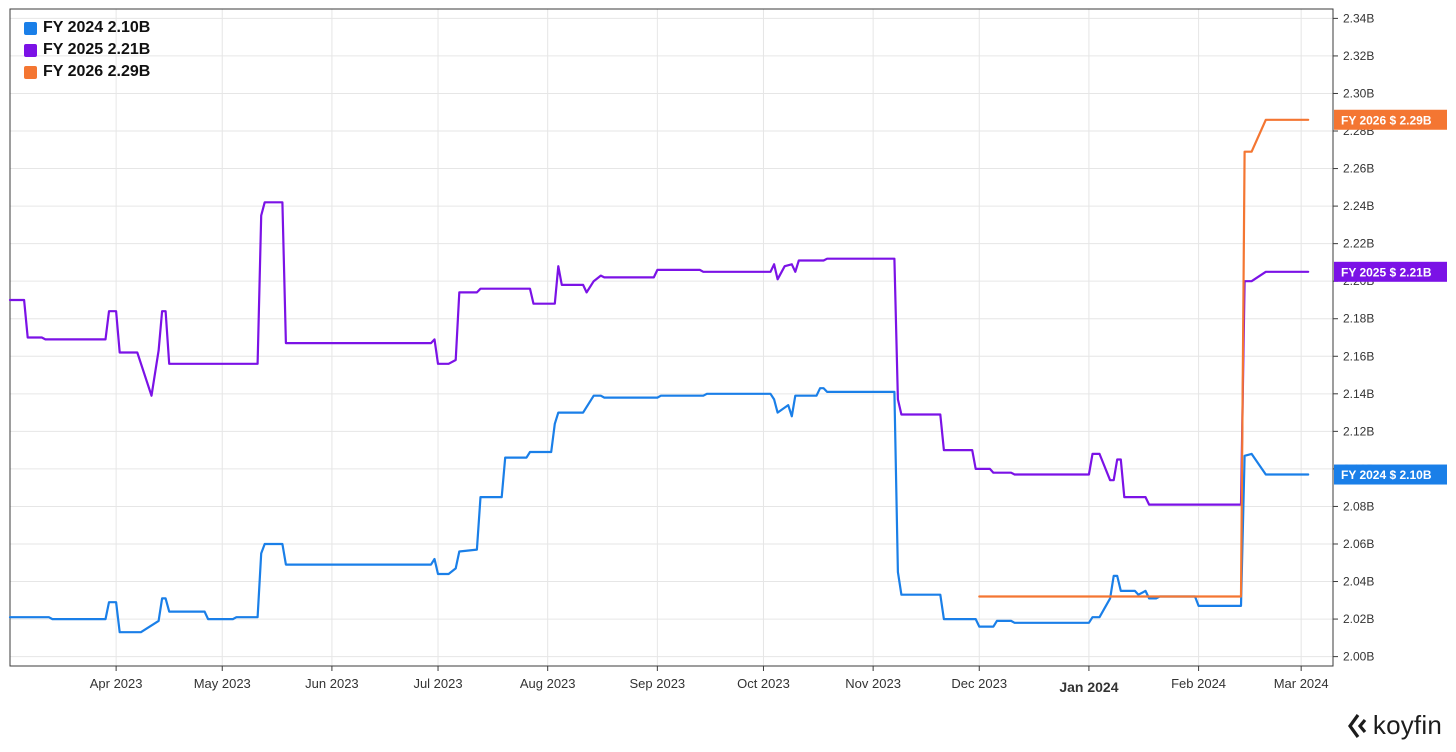 The width and height of the screenshot is (1456, 752). Describe the element at coordinates (1088, 687) in the screenshot. I see `x-tick-label: Jan 2024` at that location.